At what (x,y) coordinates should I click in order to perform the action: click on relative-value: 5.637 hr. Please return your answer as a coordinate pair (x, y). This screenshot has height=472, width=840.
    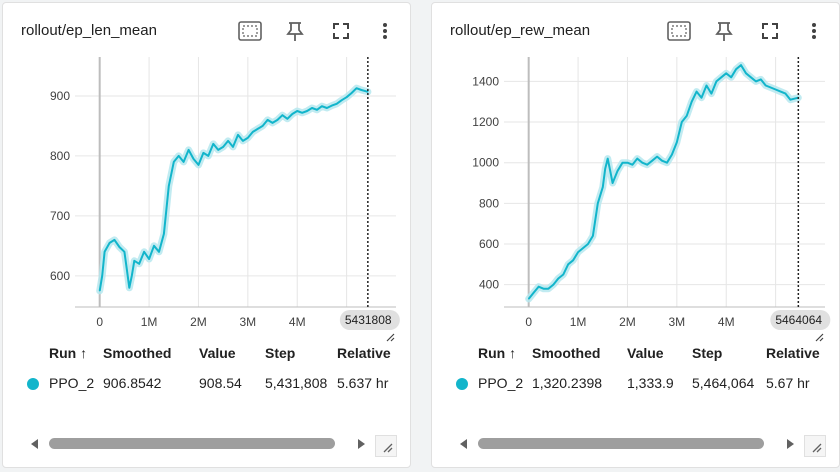
    Looking at the image, I should click on (363, 383).